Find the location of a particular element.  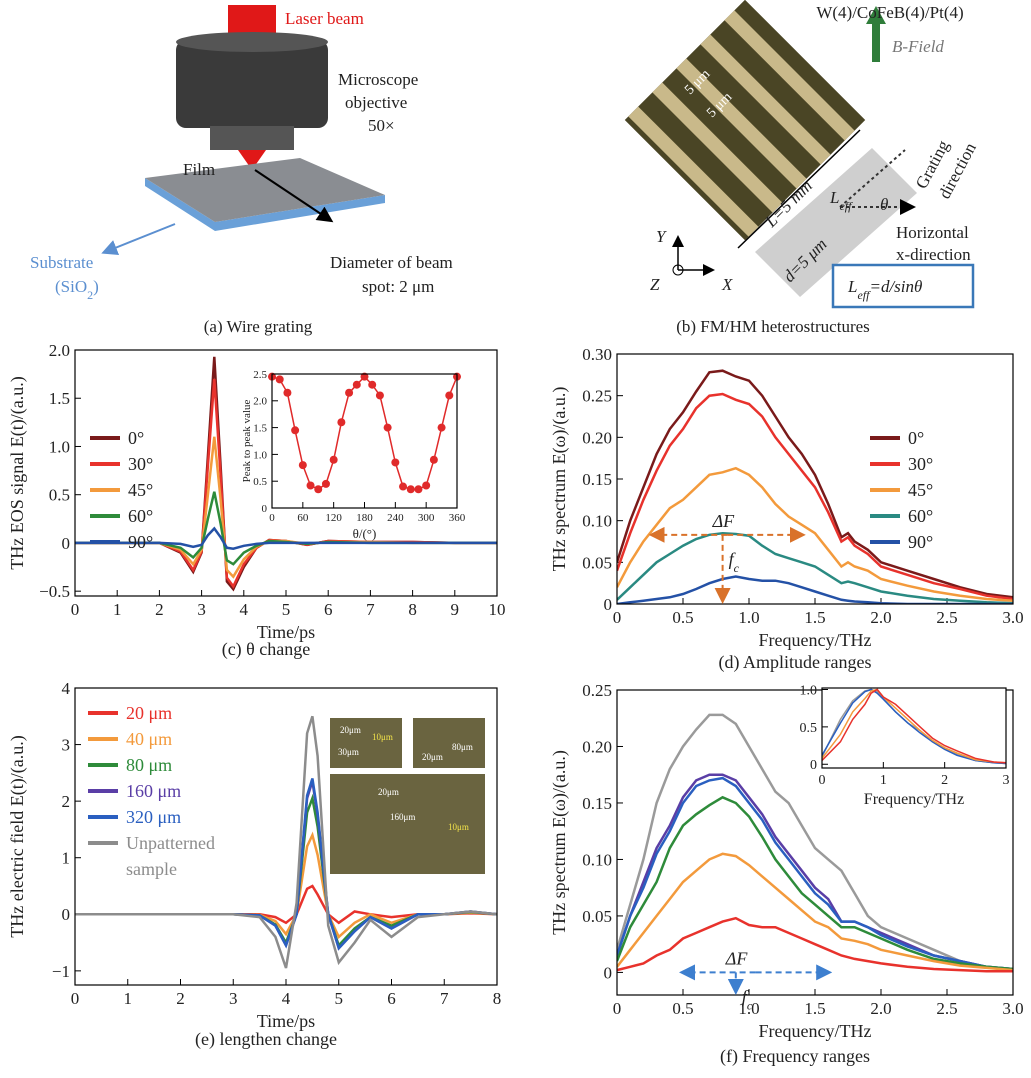

y-tick-label: 3 is located at coordinates (66, 745).